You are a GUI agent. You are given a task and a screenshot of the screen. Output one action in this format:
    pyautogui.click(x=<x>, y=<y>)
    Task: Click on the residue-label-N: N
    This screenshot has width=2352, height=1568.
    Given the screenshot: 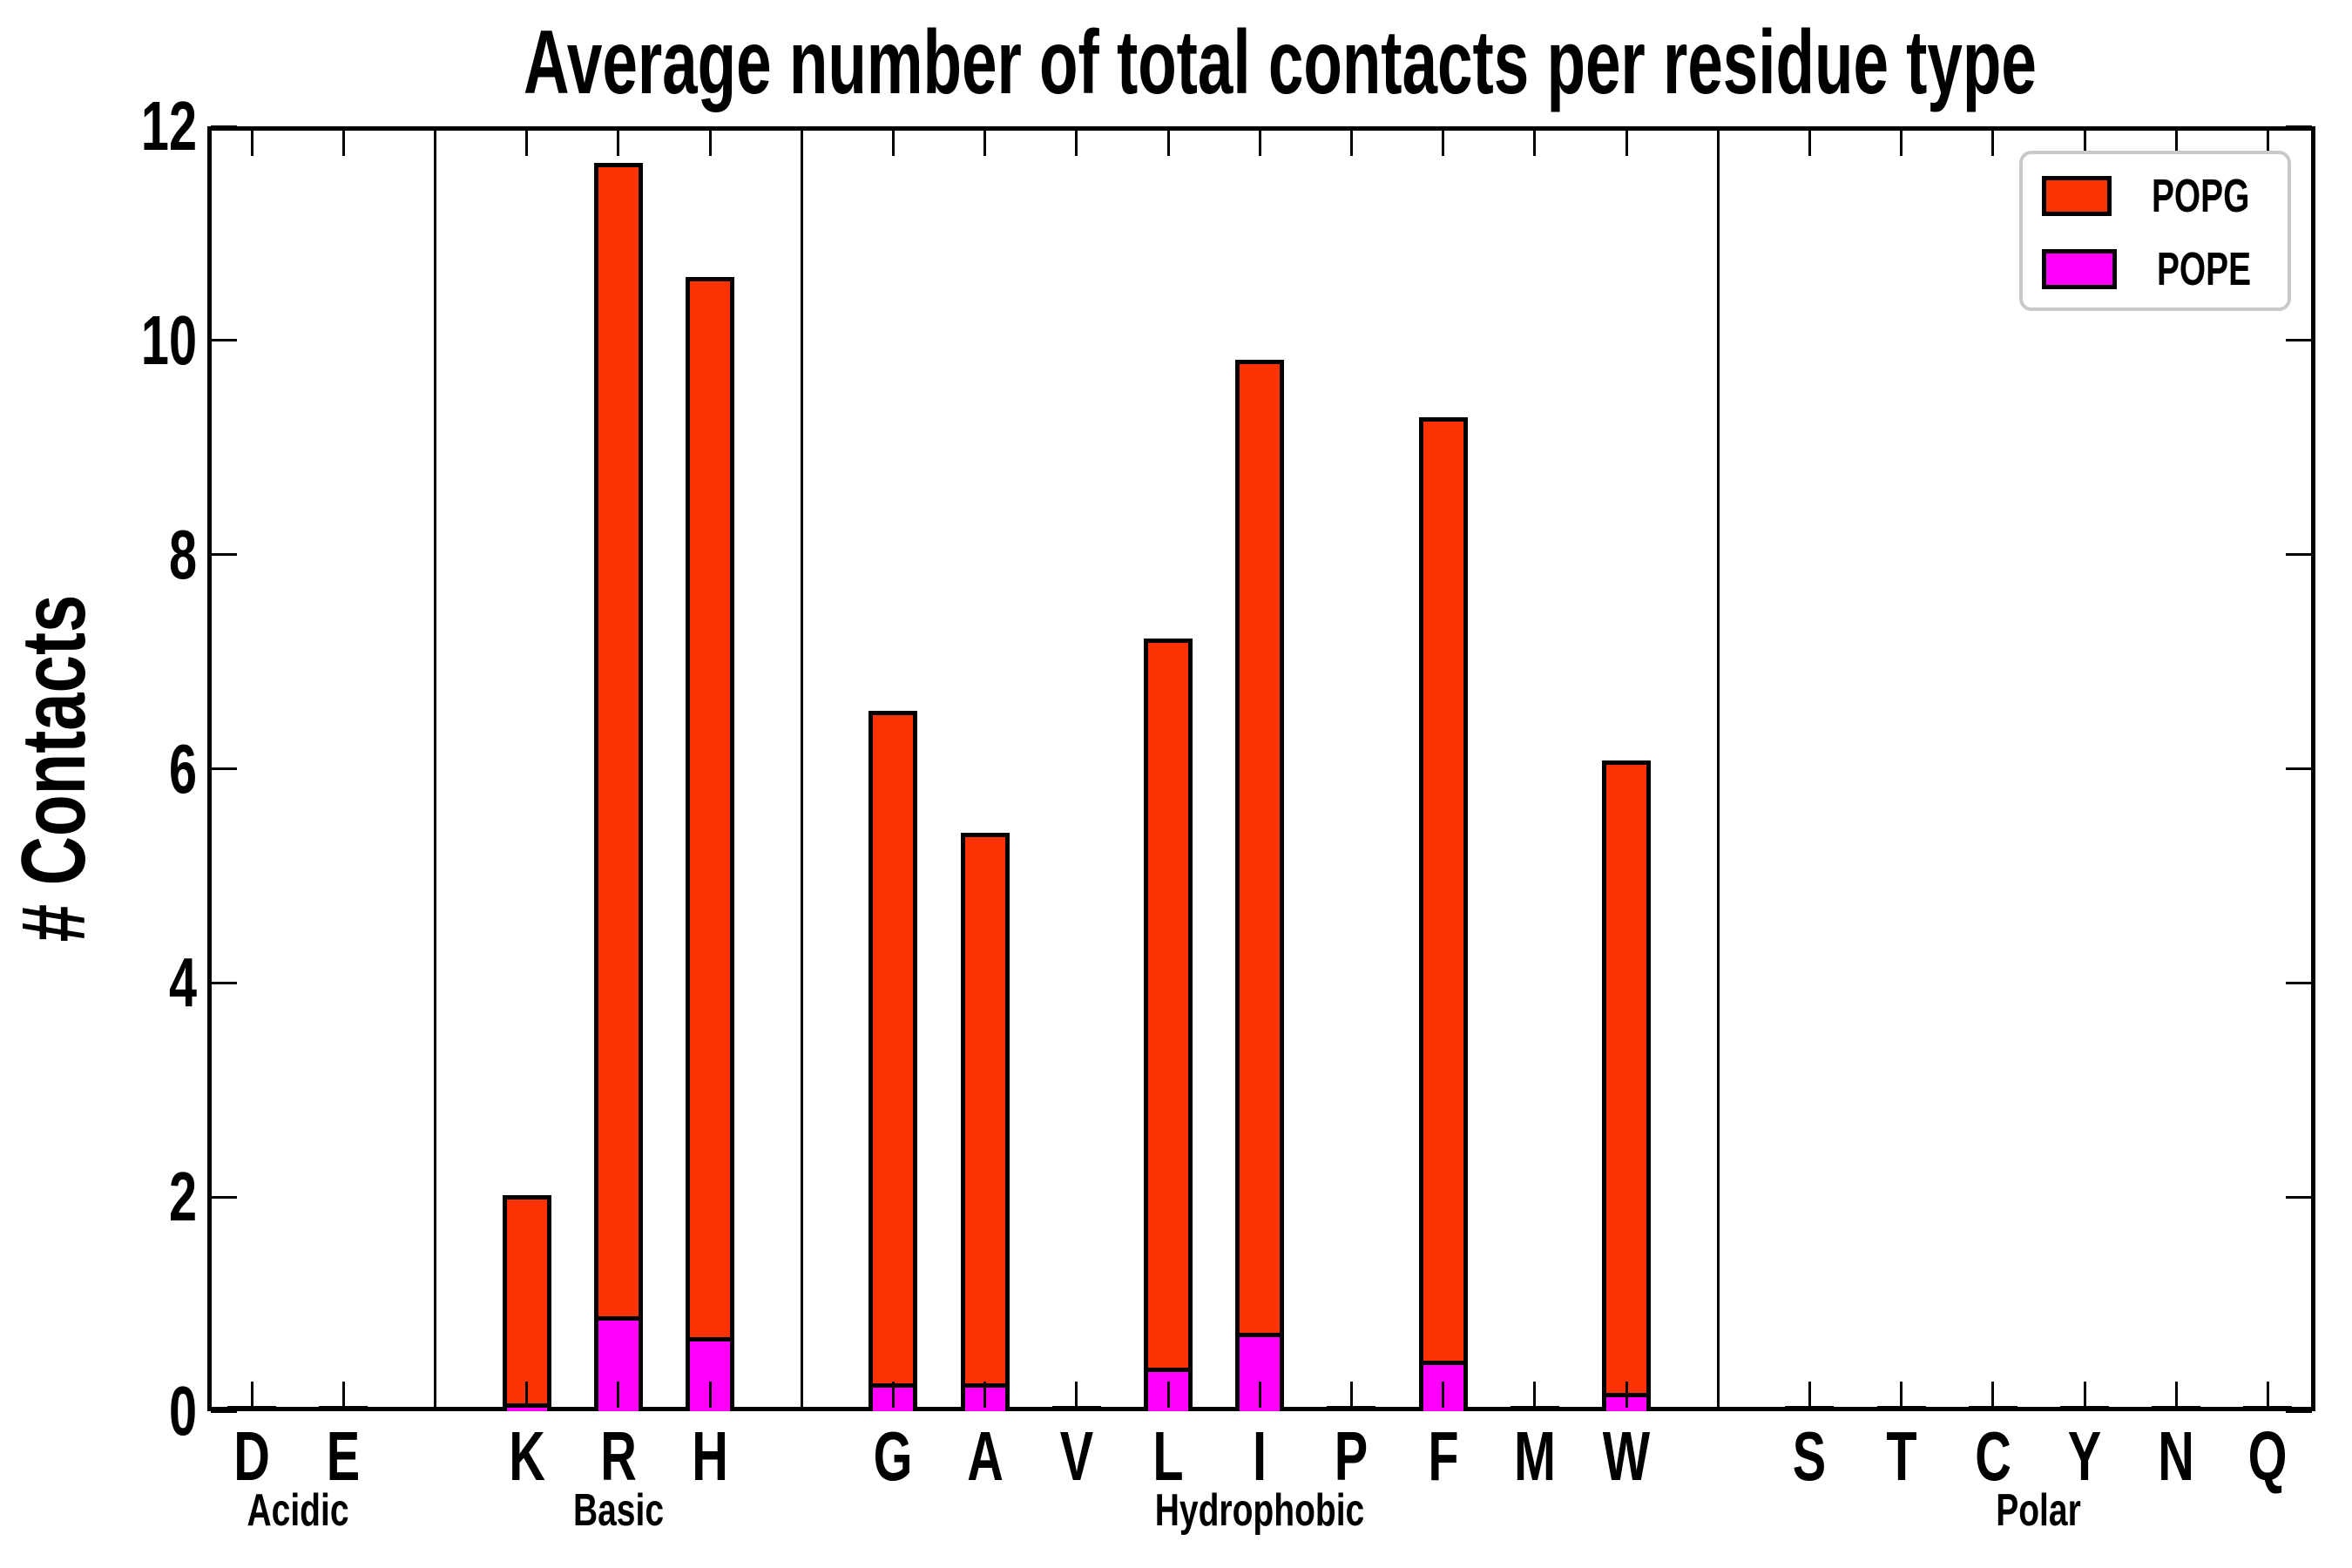 What is the action you would take?
    pyautogui.click(x=2176, y=1456)
    